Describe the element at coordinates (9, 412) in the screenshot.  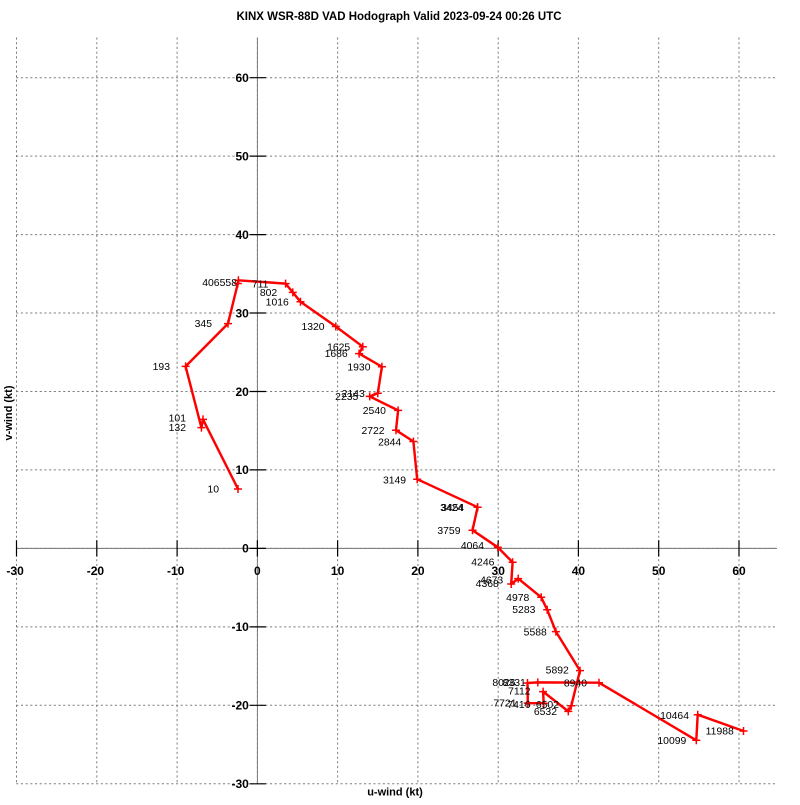
I see `svg-text: v-wind (kt)` at that location.